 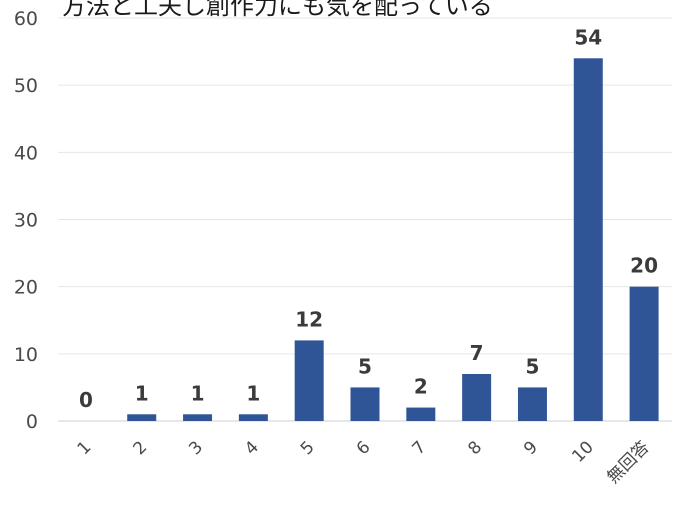 What do you see at coordinates (477, 353) in the screenshot?
I see `data-label: 7` at bounding box center [477, 353].